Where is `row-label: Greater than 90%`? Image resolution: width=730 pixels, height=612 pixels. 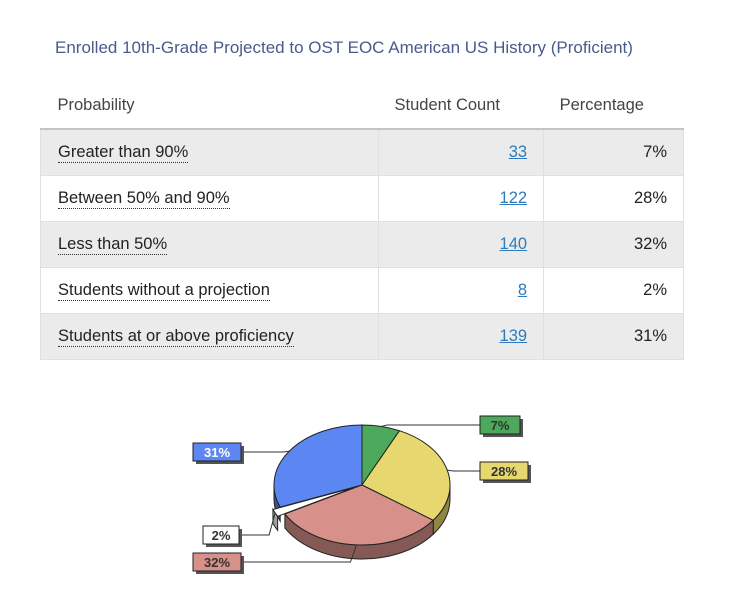
row-label: Greater than 90% is located at coordinates (123, 153).